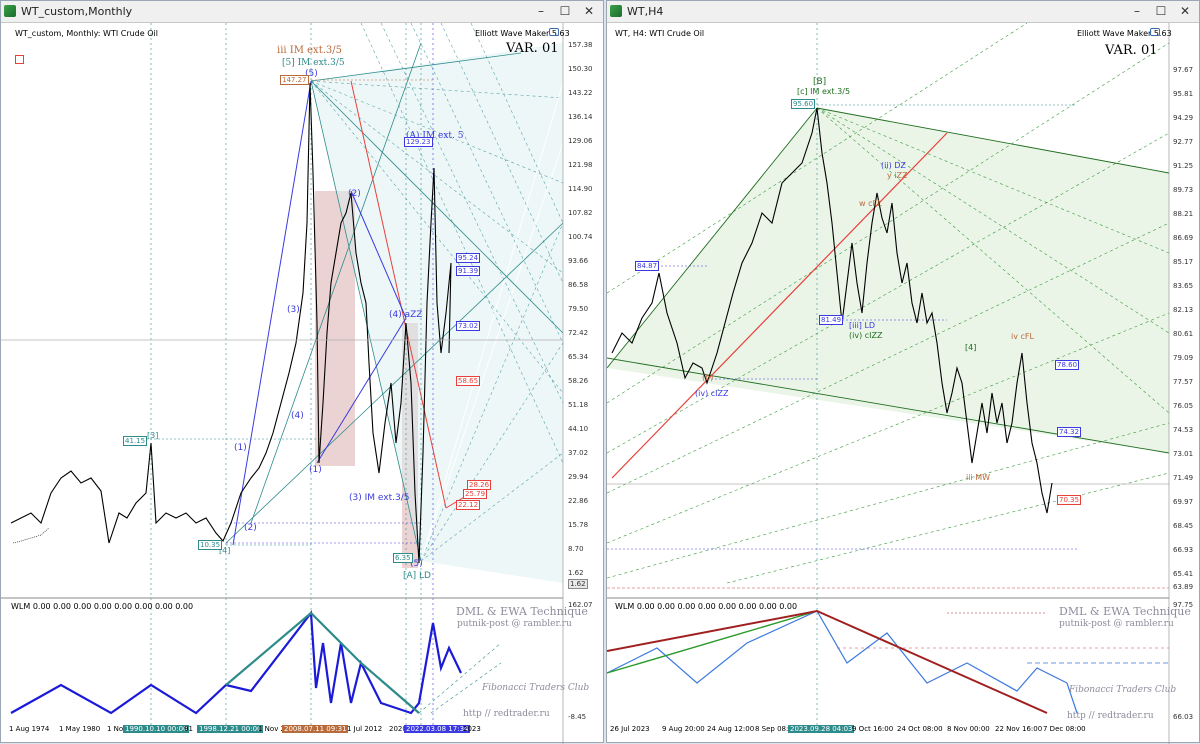  What do you see at coordinates (472, 729) in the screenshot?
I see `time-tick: 2023` at bounding box center [472, 729].